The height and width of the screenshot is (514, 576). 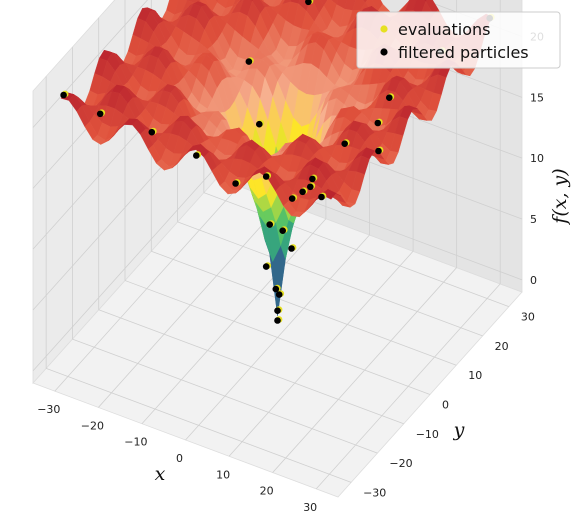 I want to click on z-tick-label: 0, so click(x=533, y=280).